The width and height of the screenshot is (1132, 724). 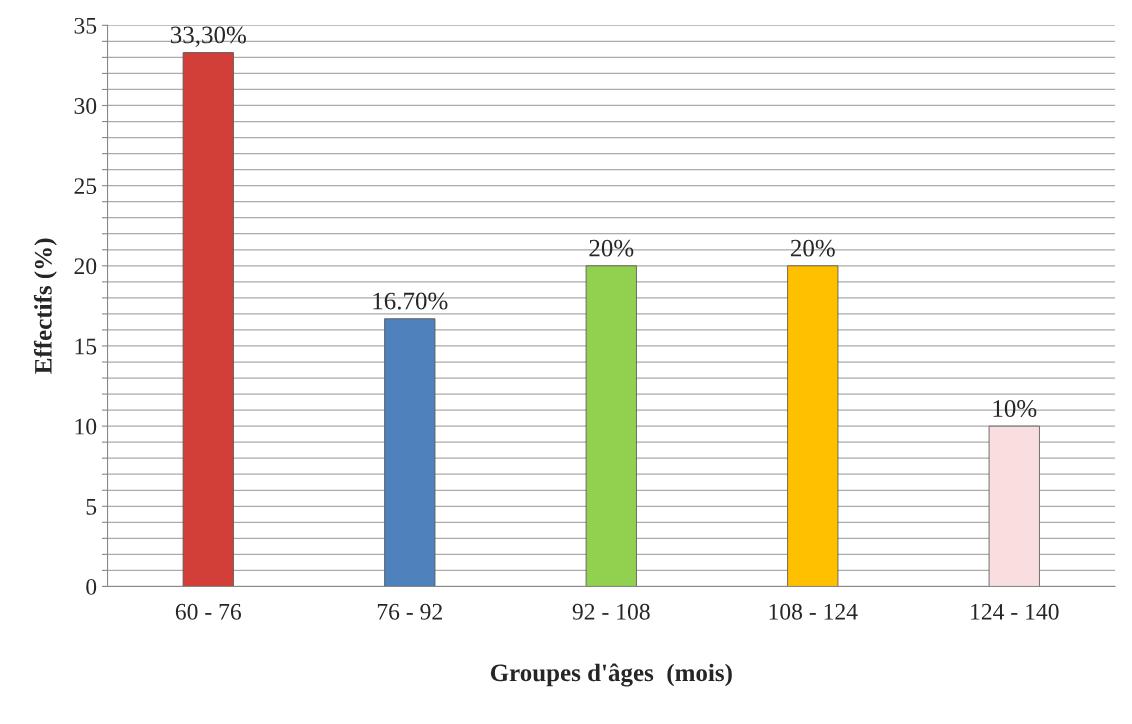 I want to click on y-tick-label: 5, so click(x=91, y=507).